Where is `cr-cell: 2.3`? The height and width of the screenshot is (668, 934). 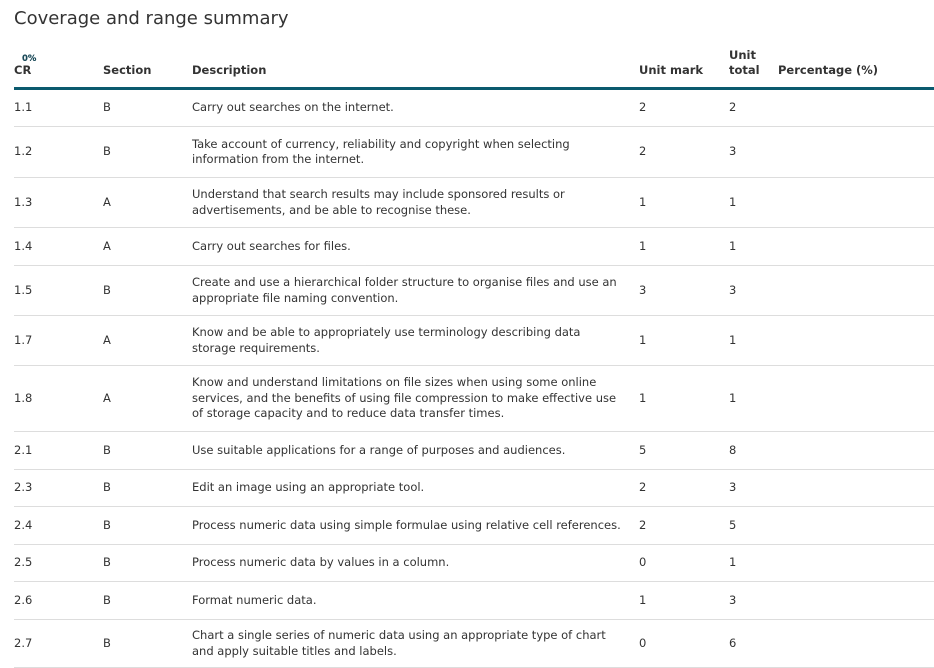 cr-cell: 2.3 is located at coordinates (58, 488).